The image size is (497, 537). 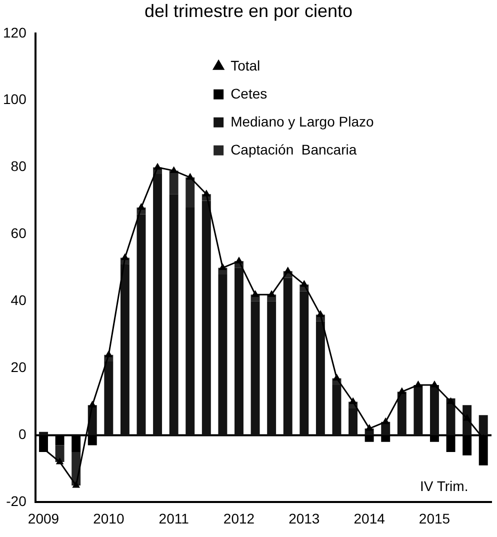 I want to click on y-tick-label: 100, so click(x=15, y=99).